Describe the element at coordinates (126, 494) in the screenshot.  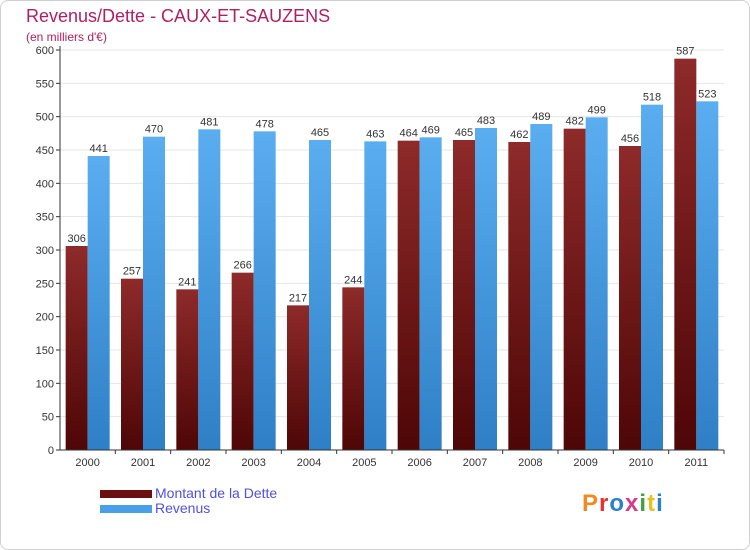
I see `legend-swatch-dette` at that location.